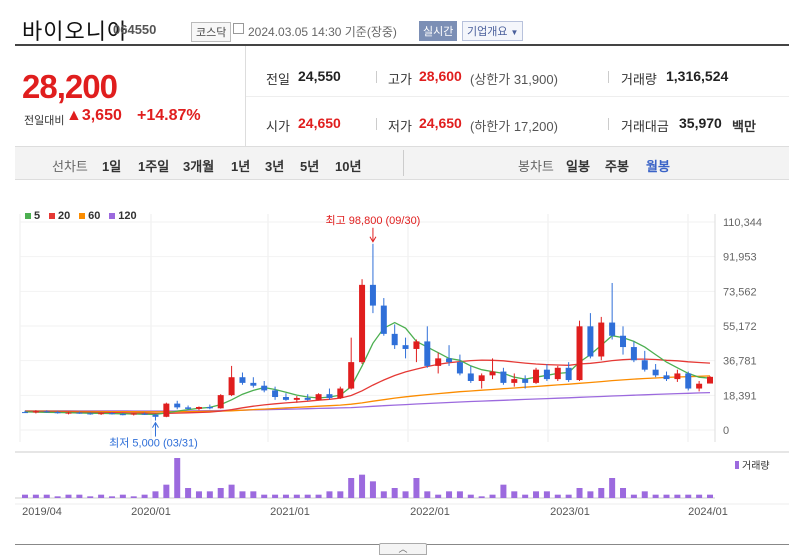  What do you see at coordinates (658, 166) in the screenshot?
I see `tab-monthly: 월봉` at bounding box center [658, 166].